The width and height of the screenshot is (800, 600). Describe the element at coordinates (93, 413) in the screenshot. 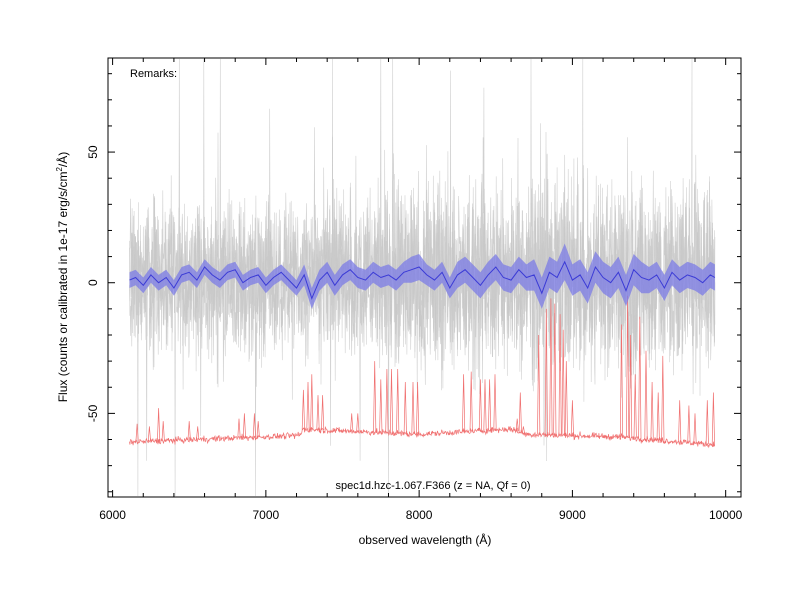

I see `y-tick-label: -50` at that location.